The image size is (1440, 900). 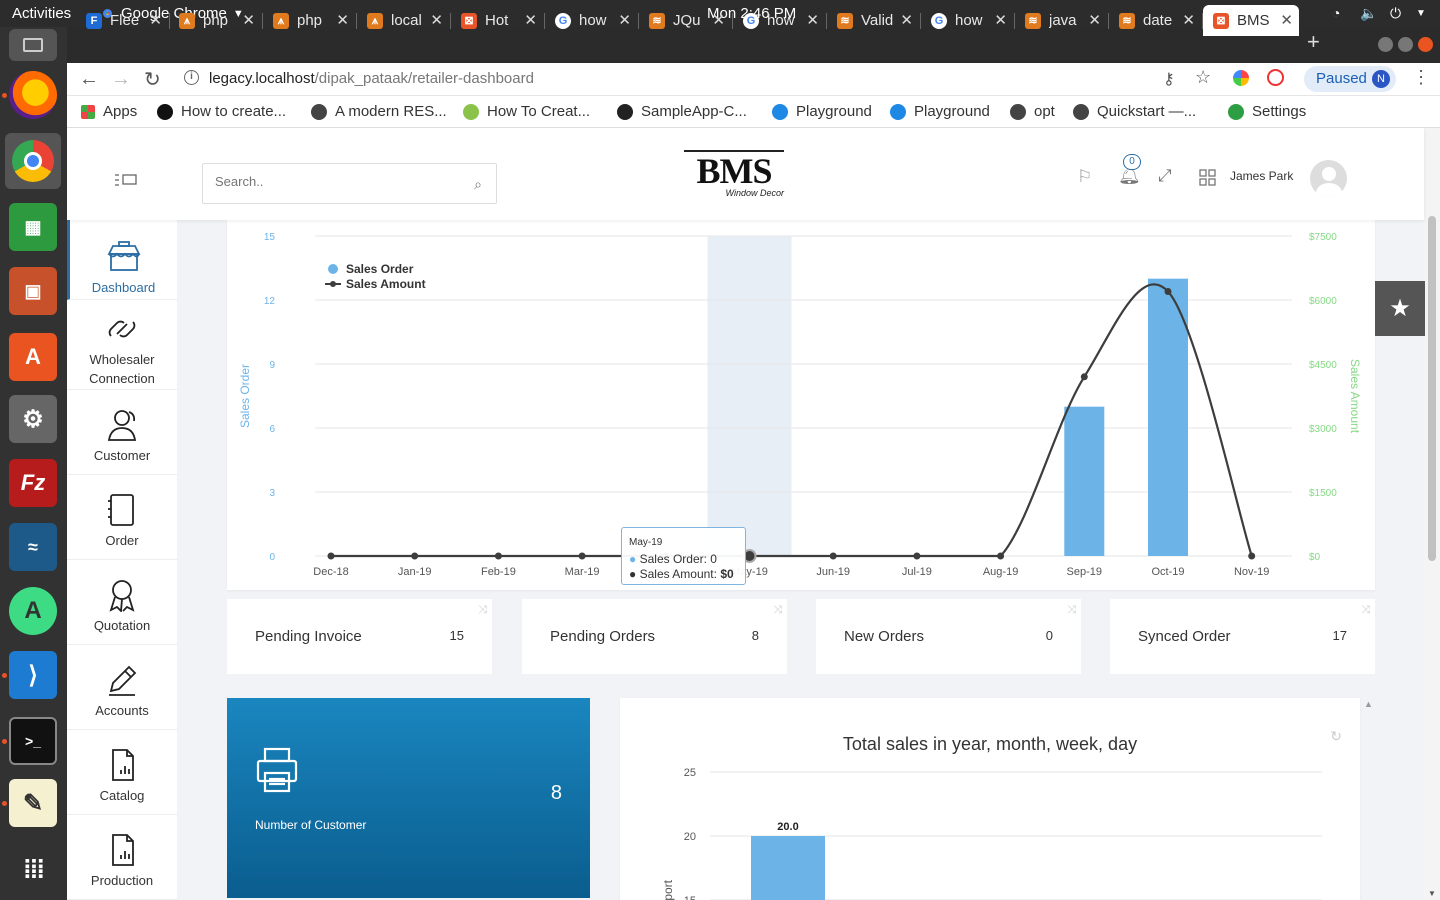 I want to click on vscode-icon: ⟩, so click(x=33, y=675).